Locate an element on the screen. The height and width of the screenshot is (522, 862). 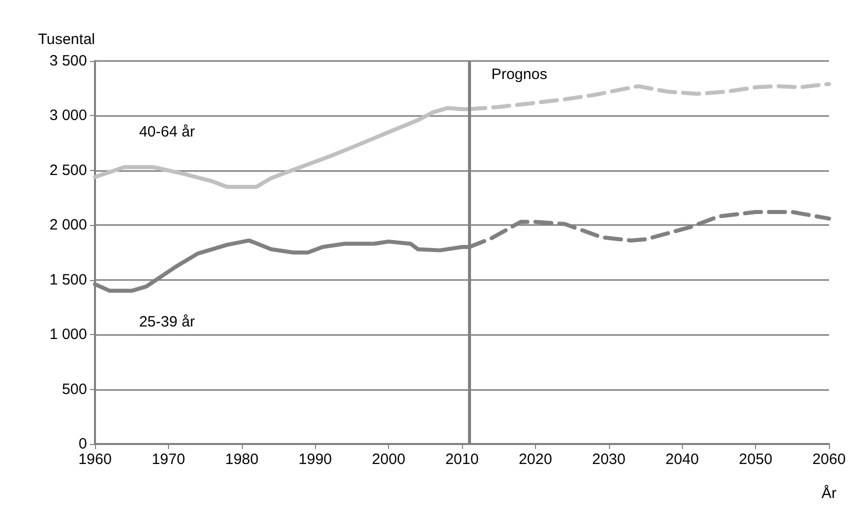
series-label: 25-39 år is located at coordinates (167, 322).